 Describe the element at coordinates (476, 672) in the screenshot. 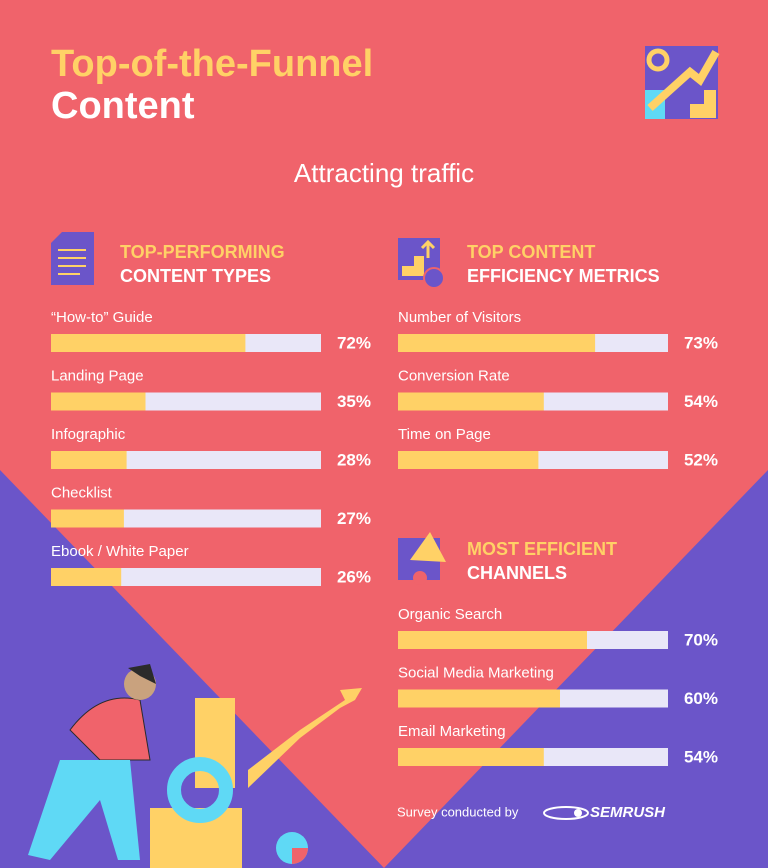

I see `category-label: Social Media Marketing` at that location.